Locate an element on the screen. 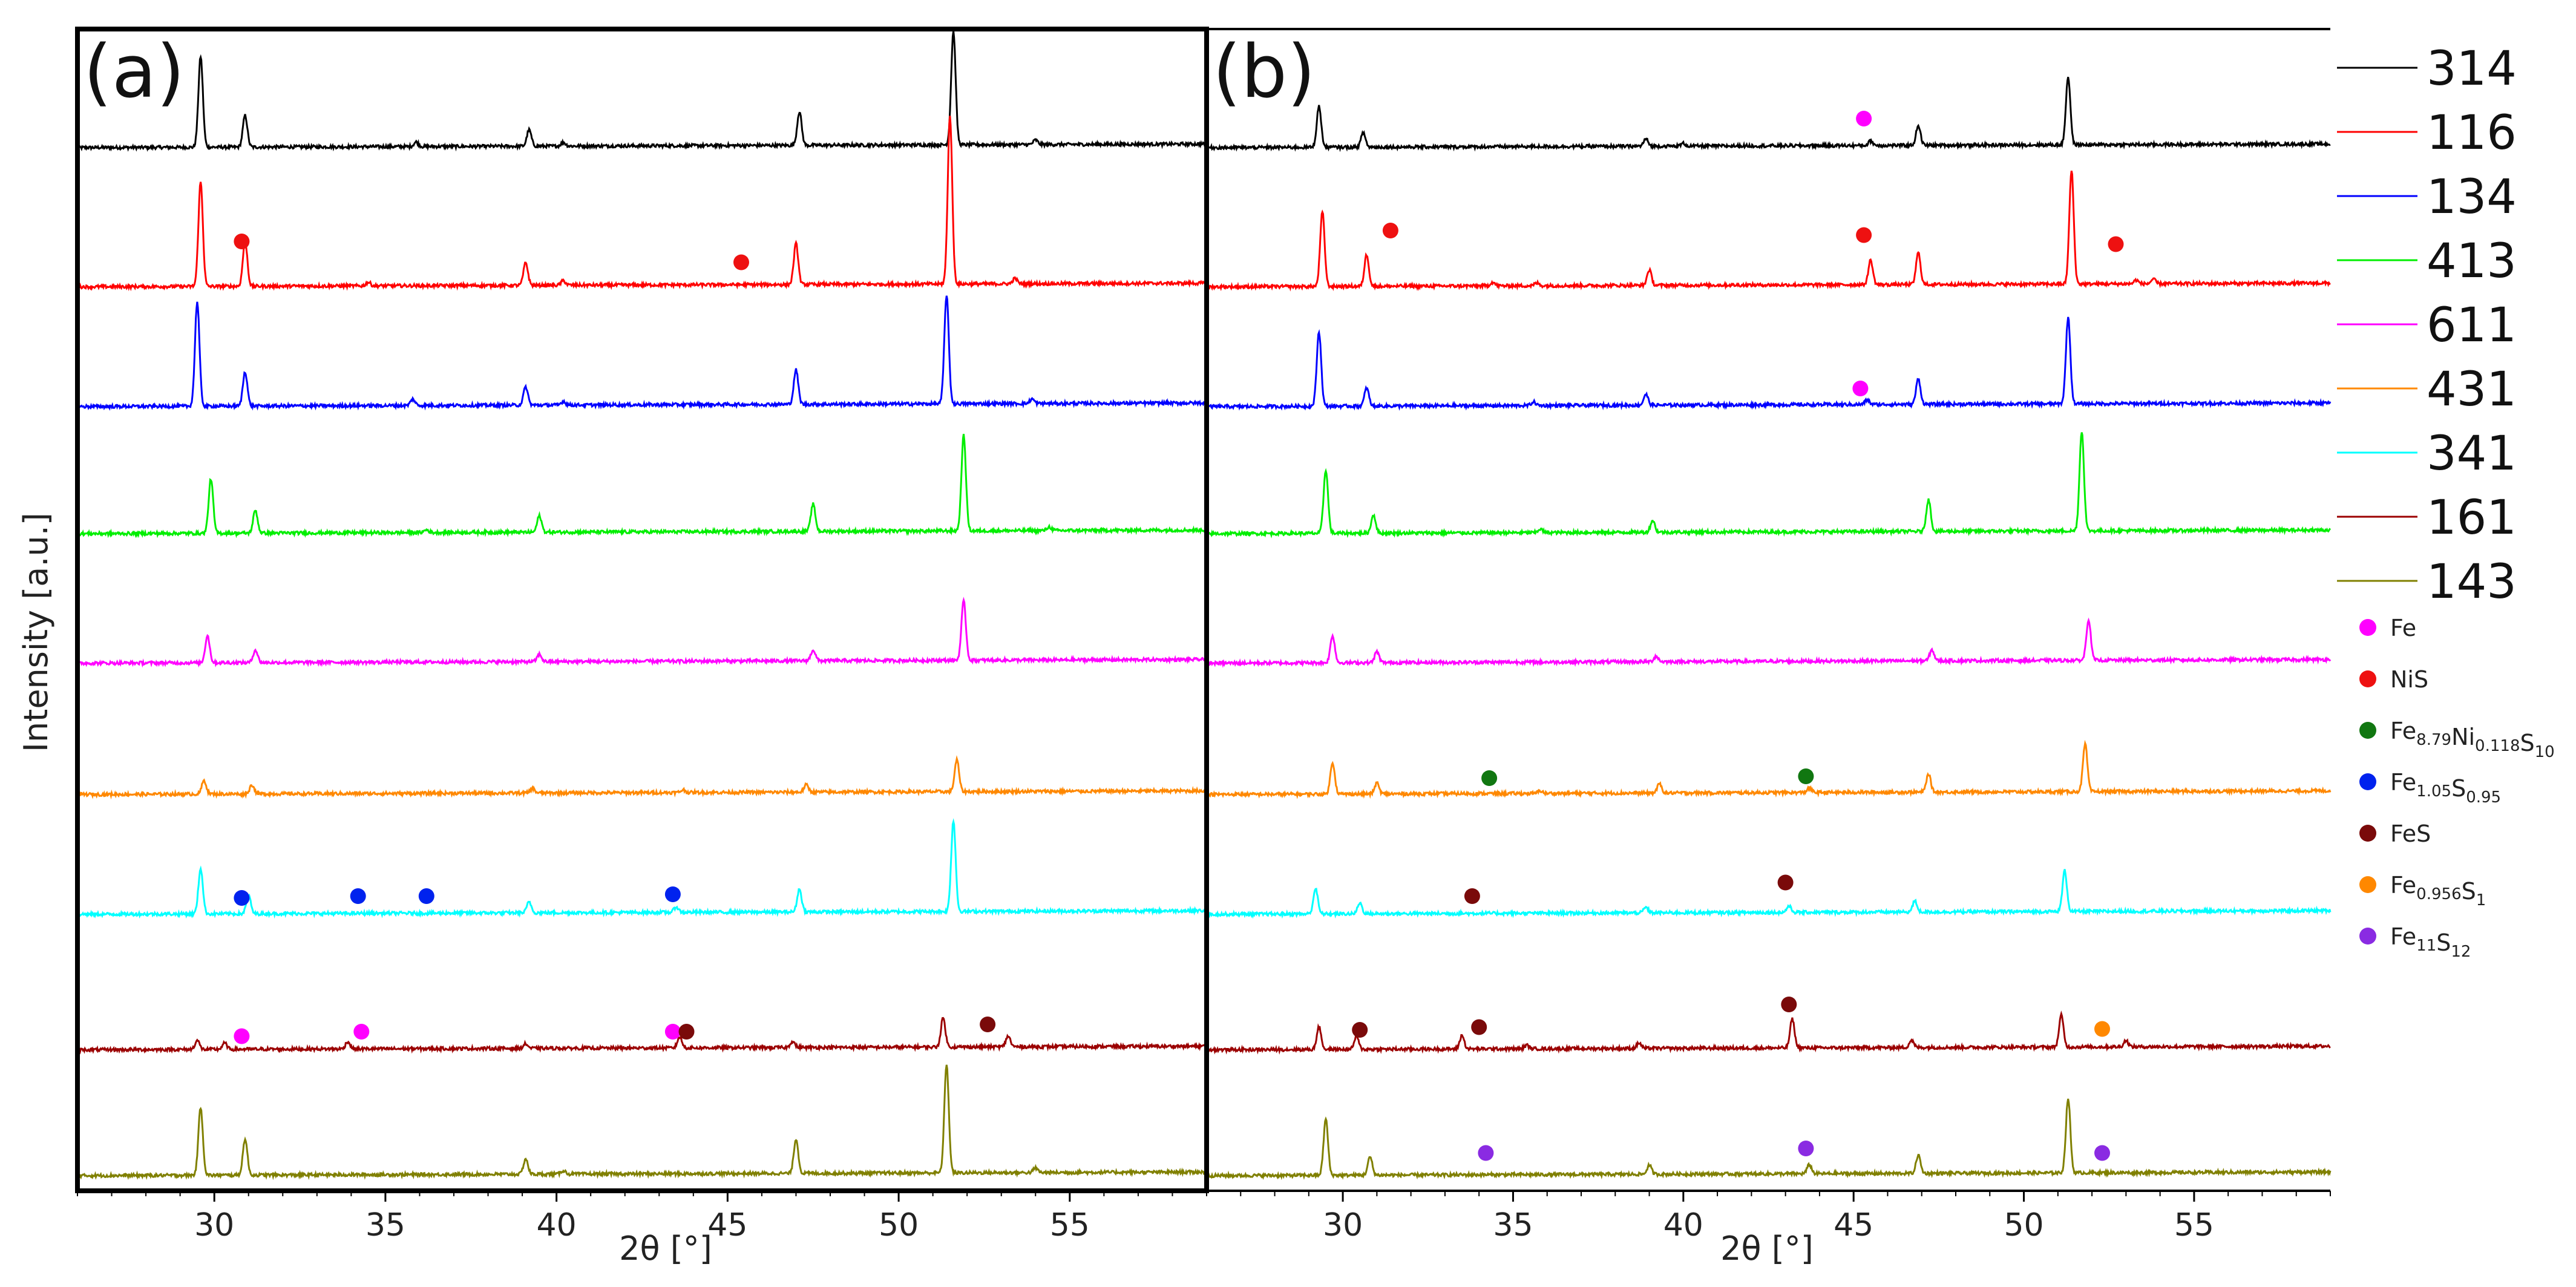  legend-item-161: 161 is located at coordinates (2427, 518).